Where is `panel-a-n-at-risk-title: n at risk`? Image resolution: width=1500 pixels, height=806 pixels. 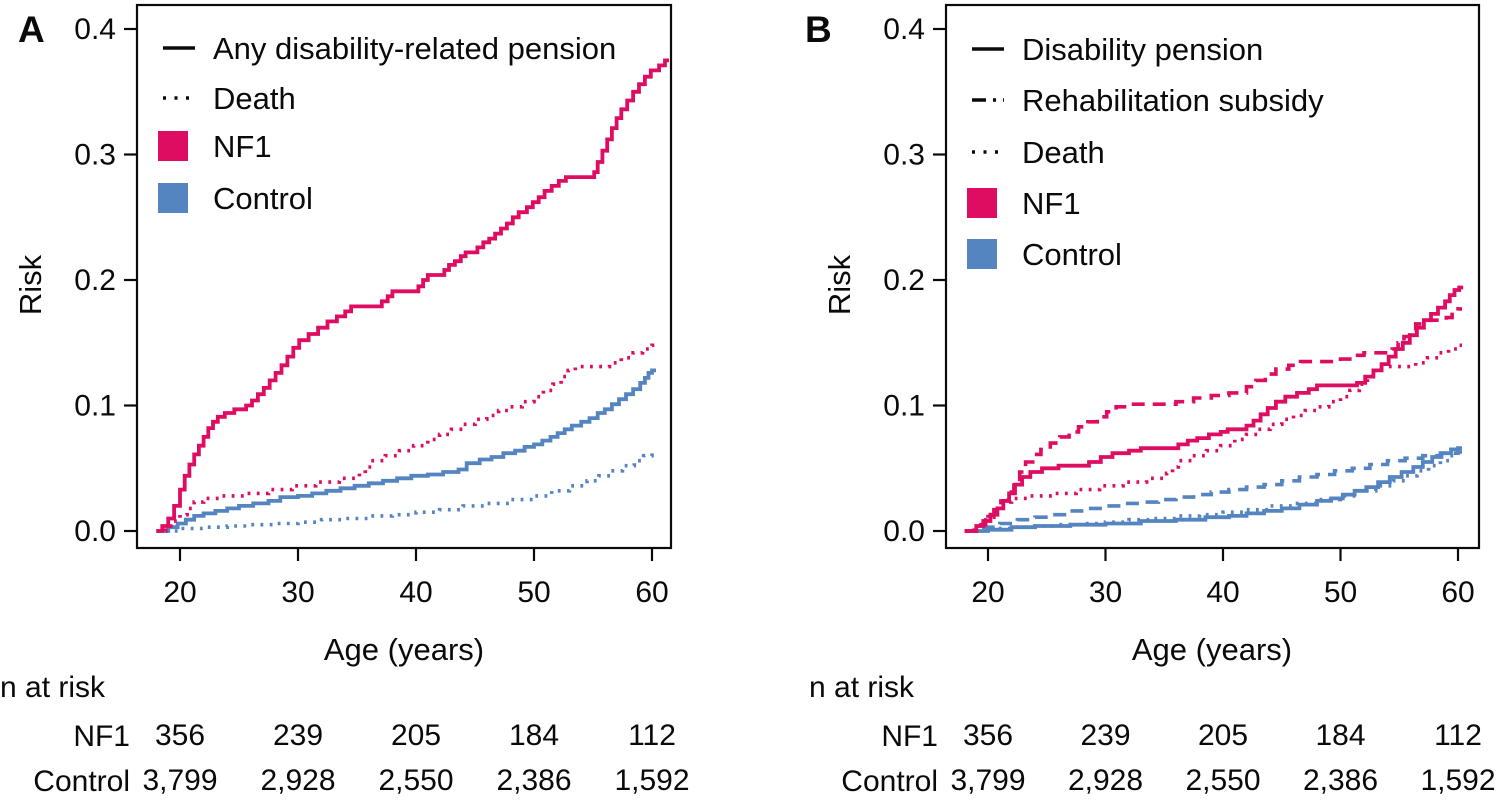 panel-a-n-at-risk-title: n at risk is located at coordinates (53, 687).